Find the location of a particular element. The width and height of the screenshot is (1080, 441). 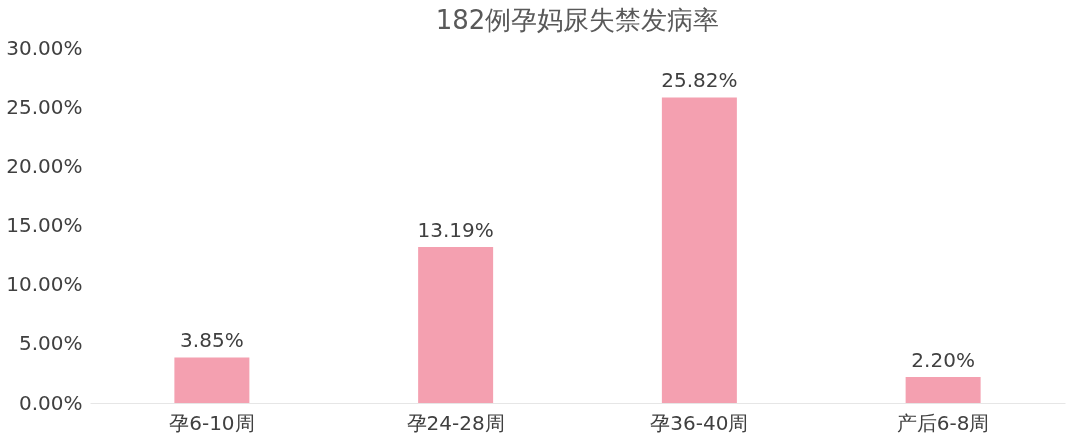

y-tick-label: 15.00% is located at coordinates (44, 225).